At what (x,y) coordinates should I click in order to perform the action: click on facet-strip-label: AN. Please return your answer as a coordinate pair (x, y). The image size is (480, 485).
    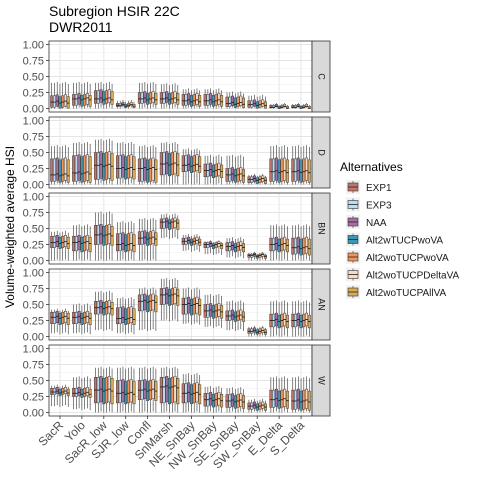
    Looking at the image, I should click on (322, 304).